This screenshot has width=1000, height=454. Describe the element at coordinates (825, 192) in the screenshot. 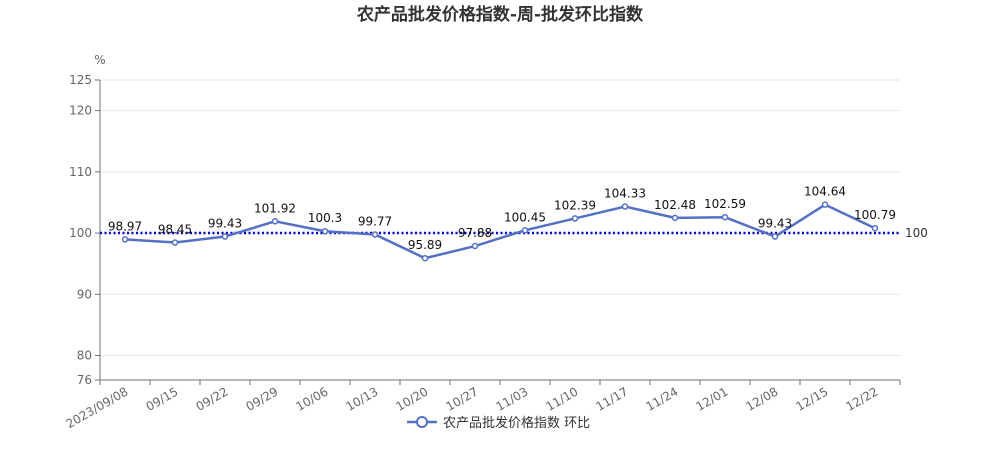

I see `data-label: 104.64` at that location.